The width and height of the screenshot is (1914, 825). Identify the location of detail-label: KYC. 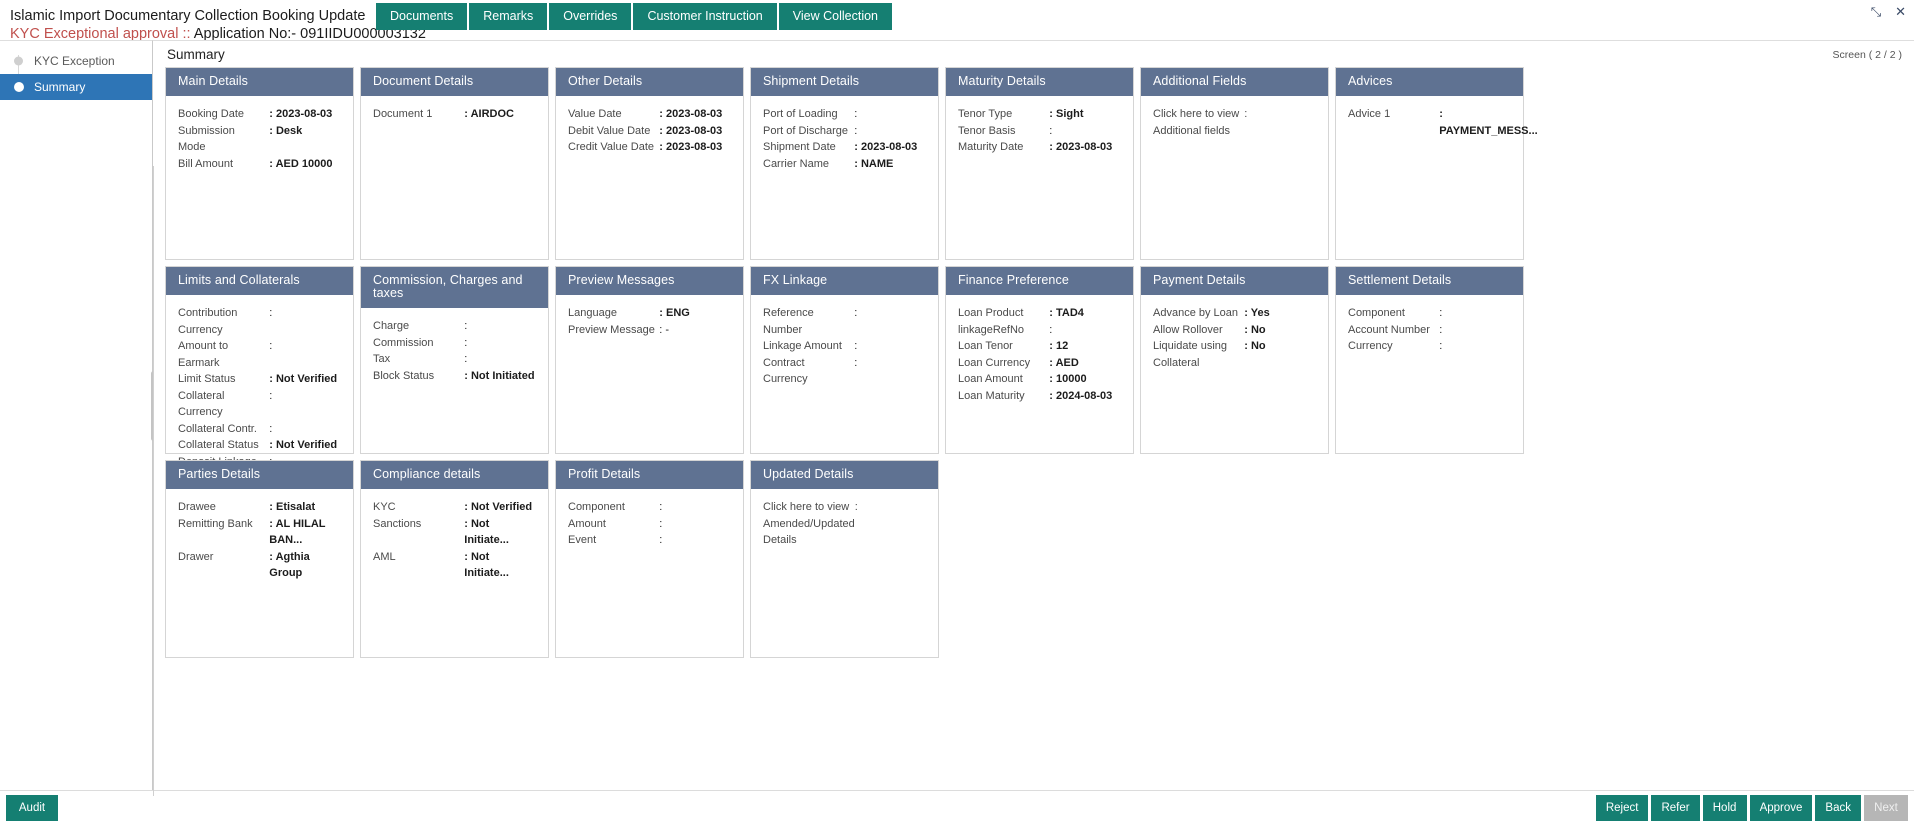
(384, 507).